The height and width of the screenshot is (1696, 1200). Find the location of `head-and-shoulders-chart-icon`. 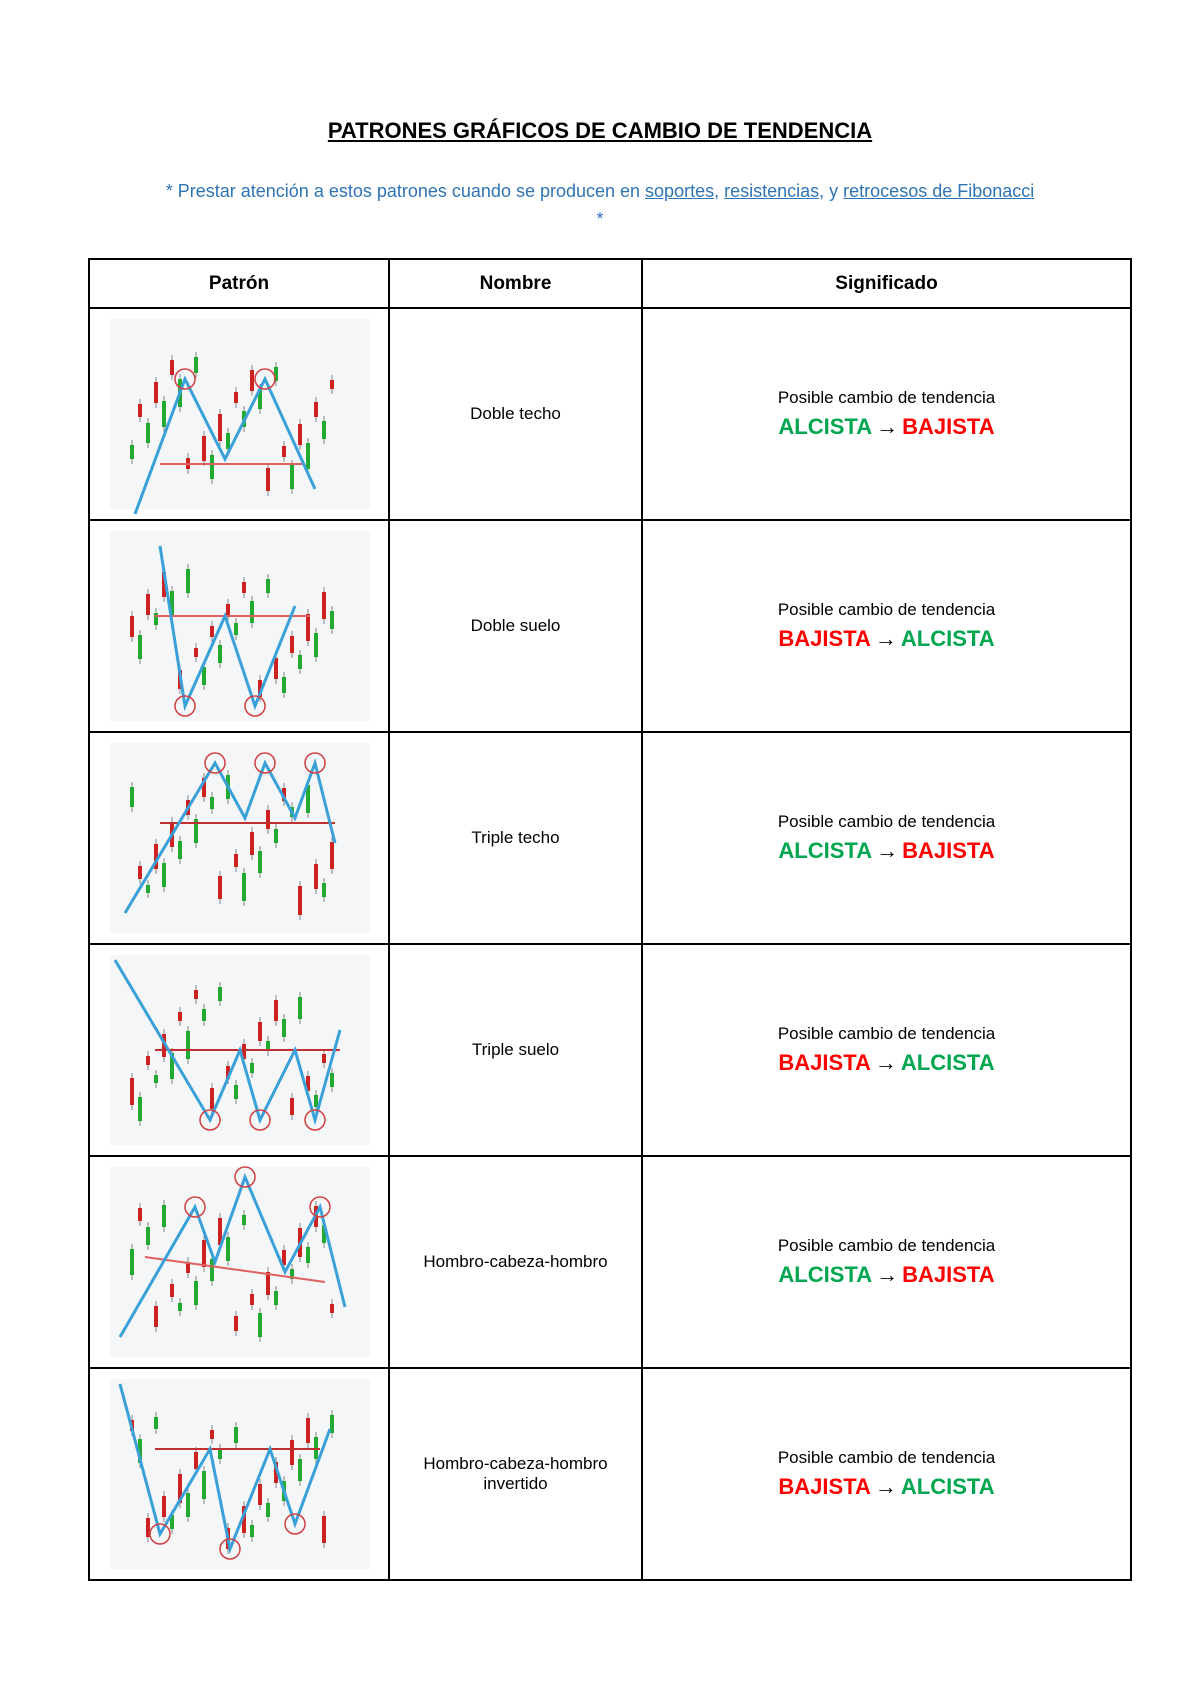

head-and-shoulders-chart-icon is located at coordinates (240, 1261).